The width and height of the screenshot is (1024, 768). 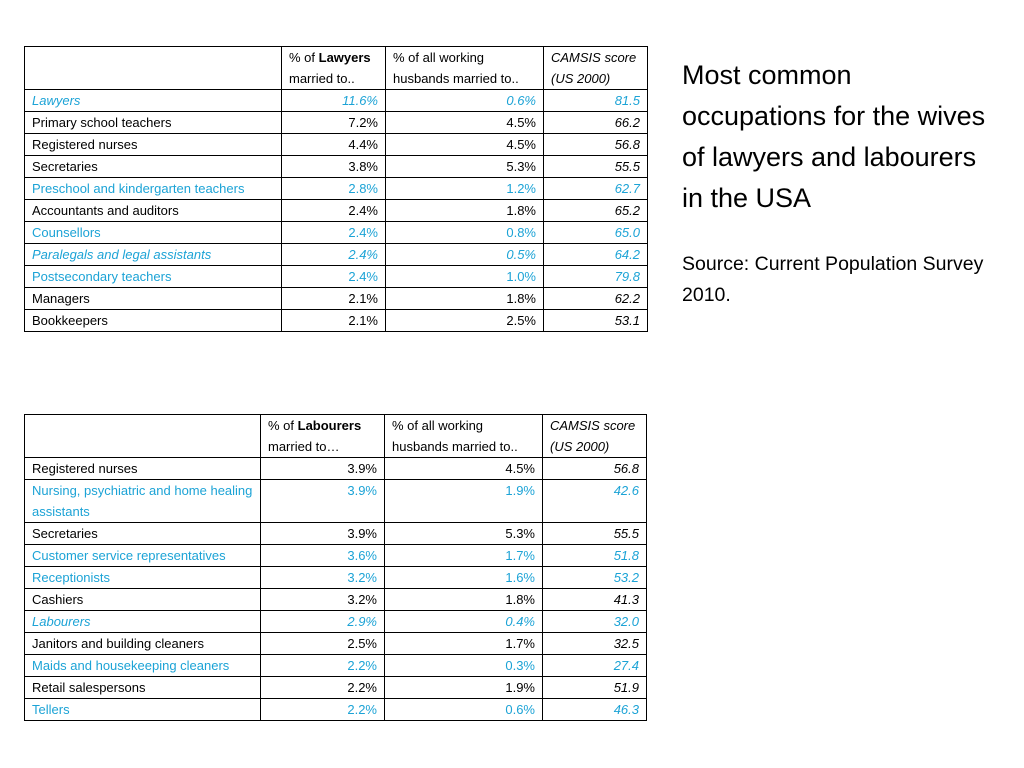 I want to click on pct-all-cell: 1.9%, so click(x=463, y=687).